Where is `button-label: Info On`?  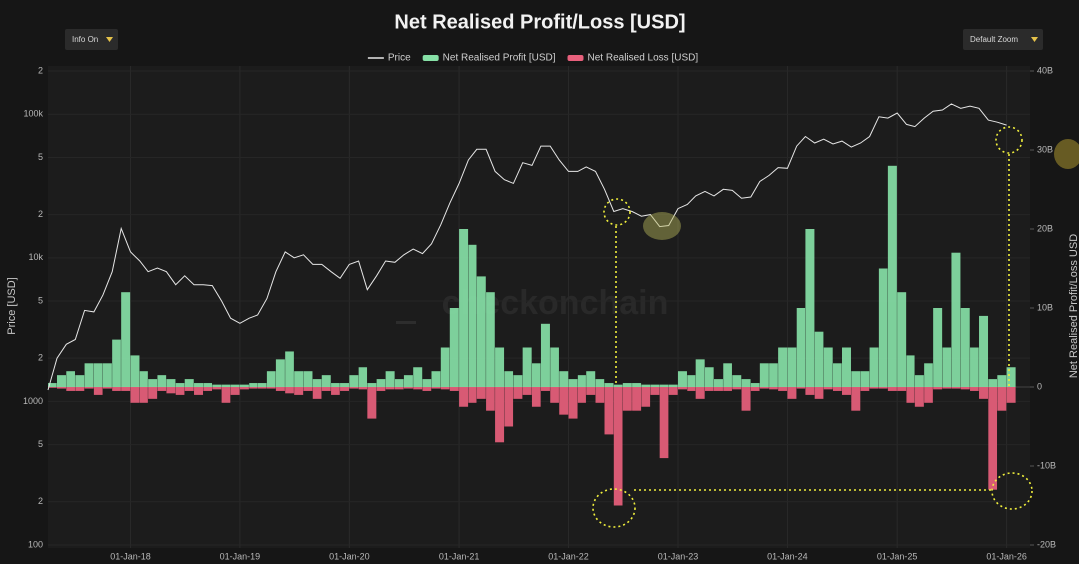 button-label: Info On is located at coordinates (85, 39).